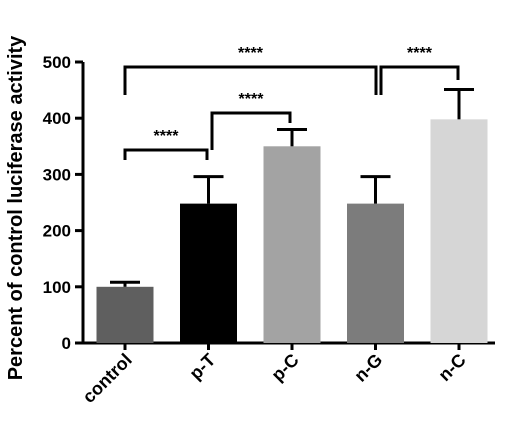 This screenshot has height=422, width=510. Describe the element at coordinates (66, 343) in the screenshot. I see `y-tick-label-0: 0` at that location.